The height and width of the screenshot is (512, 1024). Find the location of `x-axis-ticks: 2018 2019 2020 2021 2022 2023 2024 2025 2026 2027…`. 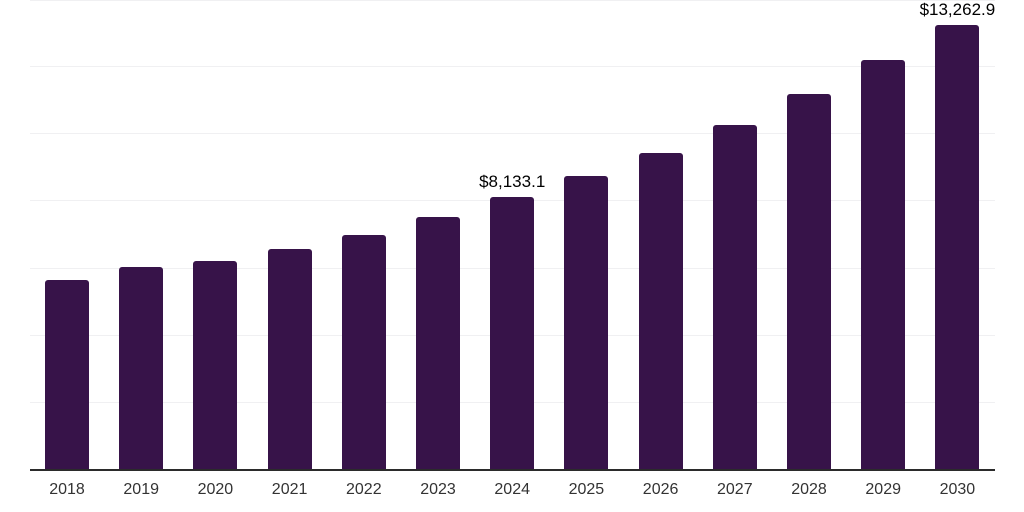

x-axis-ticks: 2018 2019 2020 2021 2022 2023 2024 2025 2026 2027… is located at coordinates (512, 492).